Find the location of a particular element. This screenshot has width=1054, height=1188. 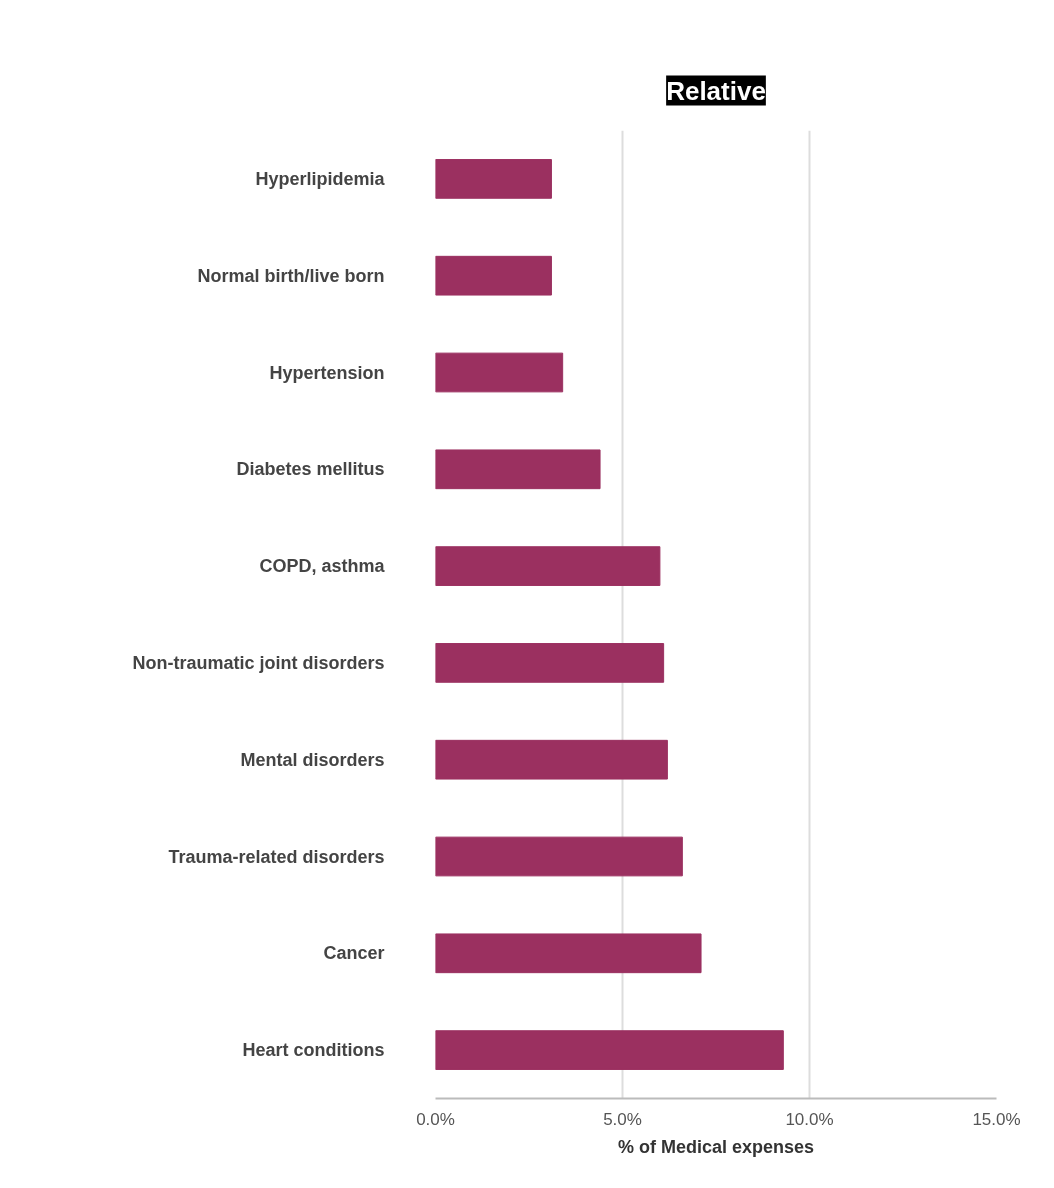

y-tick-label: Trauma-related disorders is located at coordinates (276, 856).